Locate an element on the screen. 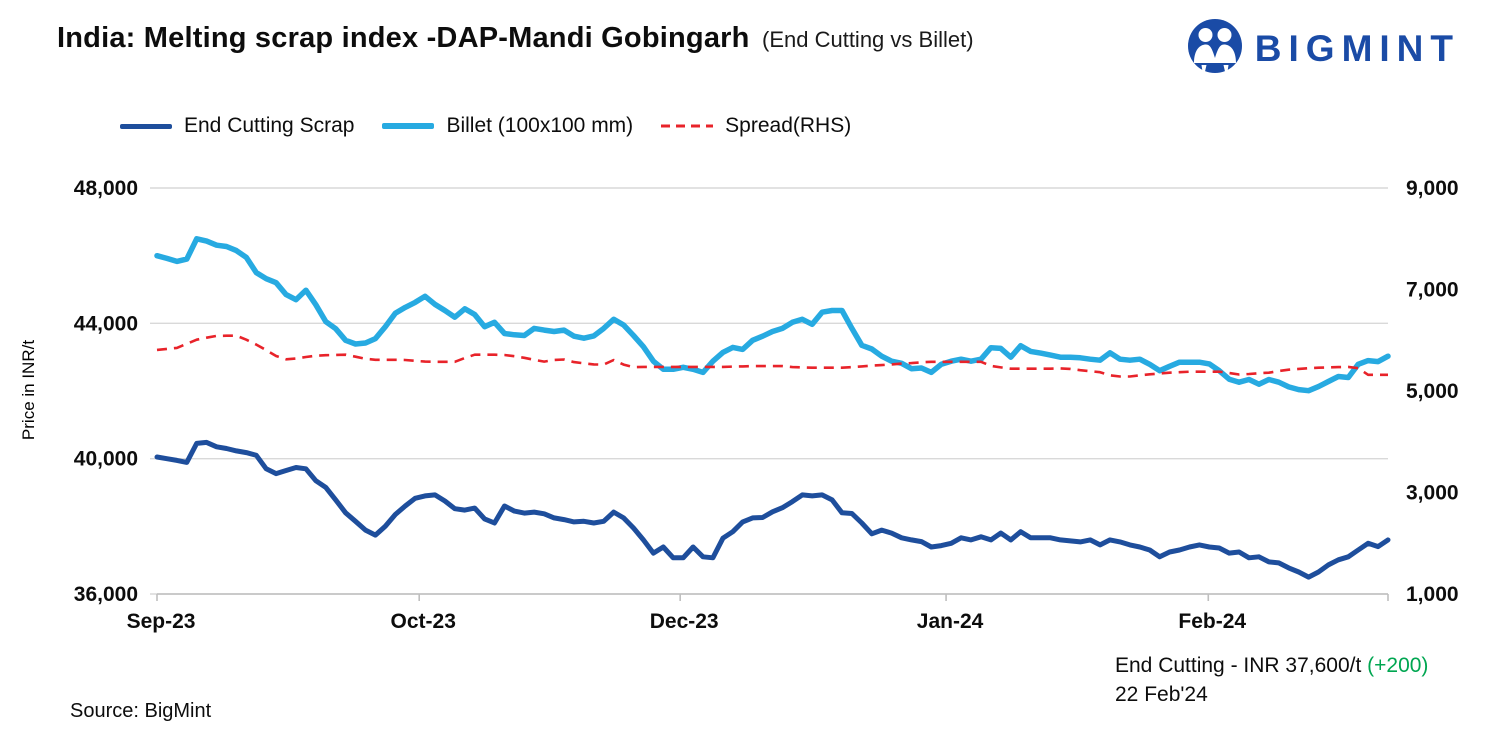  annotation-price: End Cutting - INR 37,600/t is located at coordinates (1241, 665).